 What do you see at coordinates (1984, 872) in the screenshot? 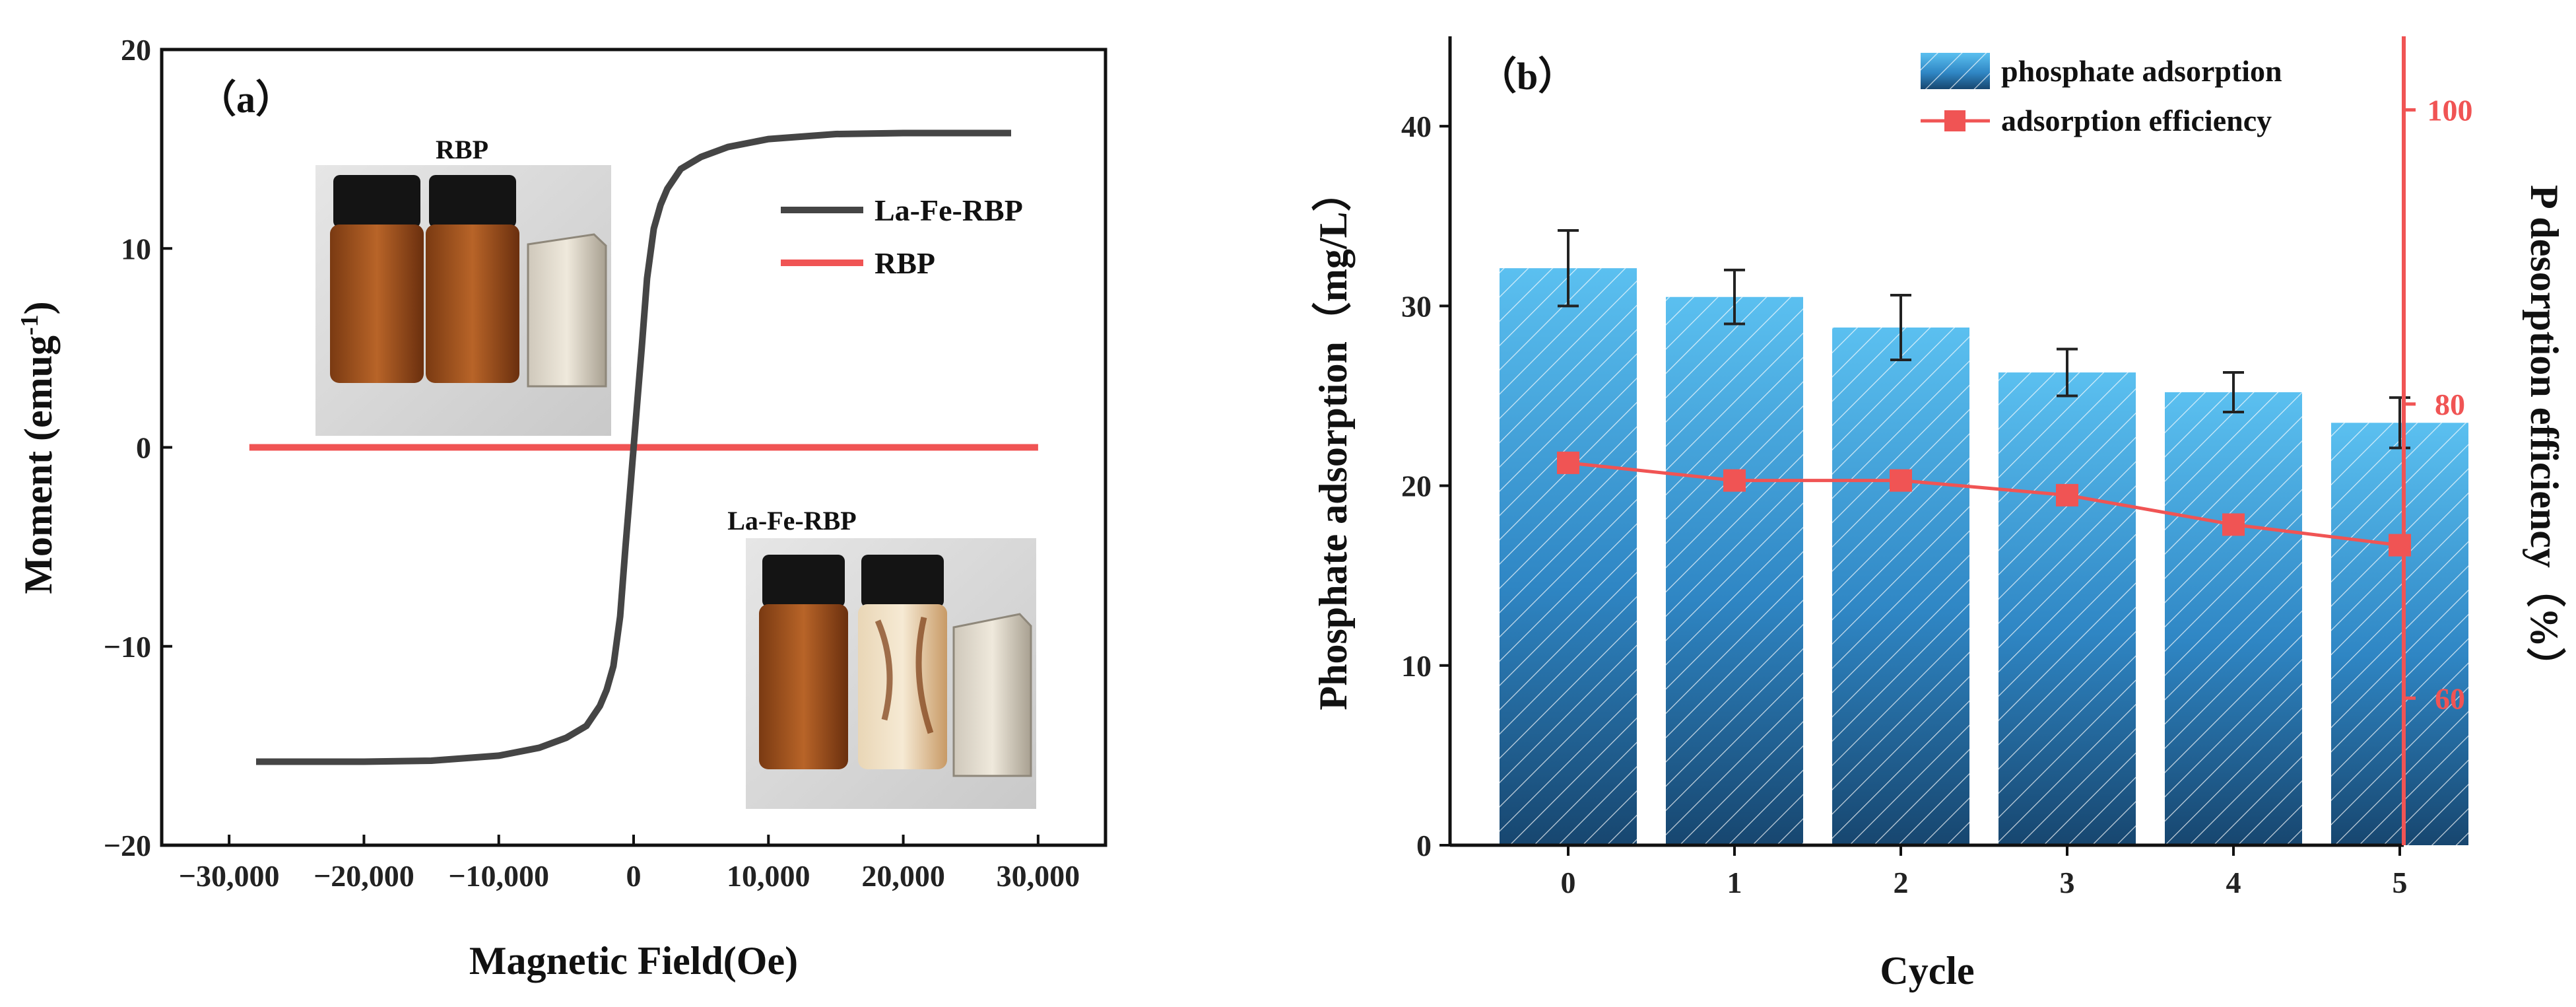
I see `x-axis-ticks-b: 0 1 2 3 4 5` at bounding box center [1984, 872].